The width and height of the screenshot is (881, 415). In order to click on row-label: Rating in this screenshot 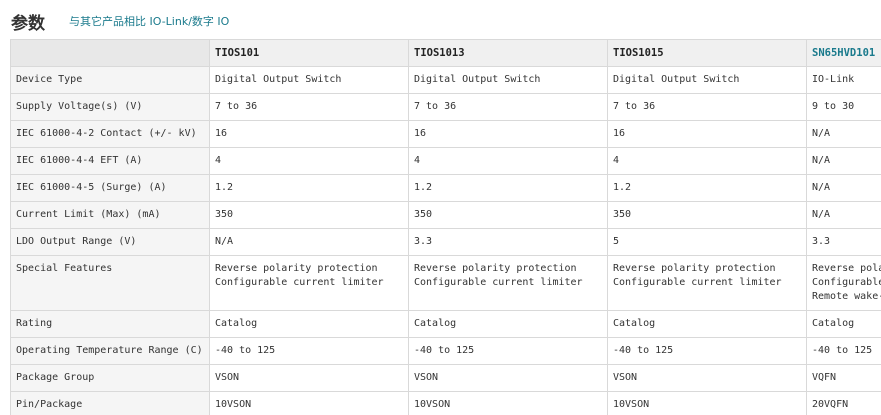, I will do `click(110, 324)`.